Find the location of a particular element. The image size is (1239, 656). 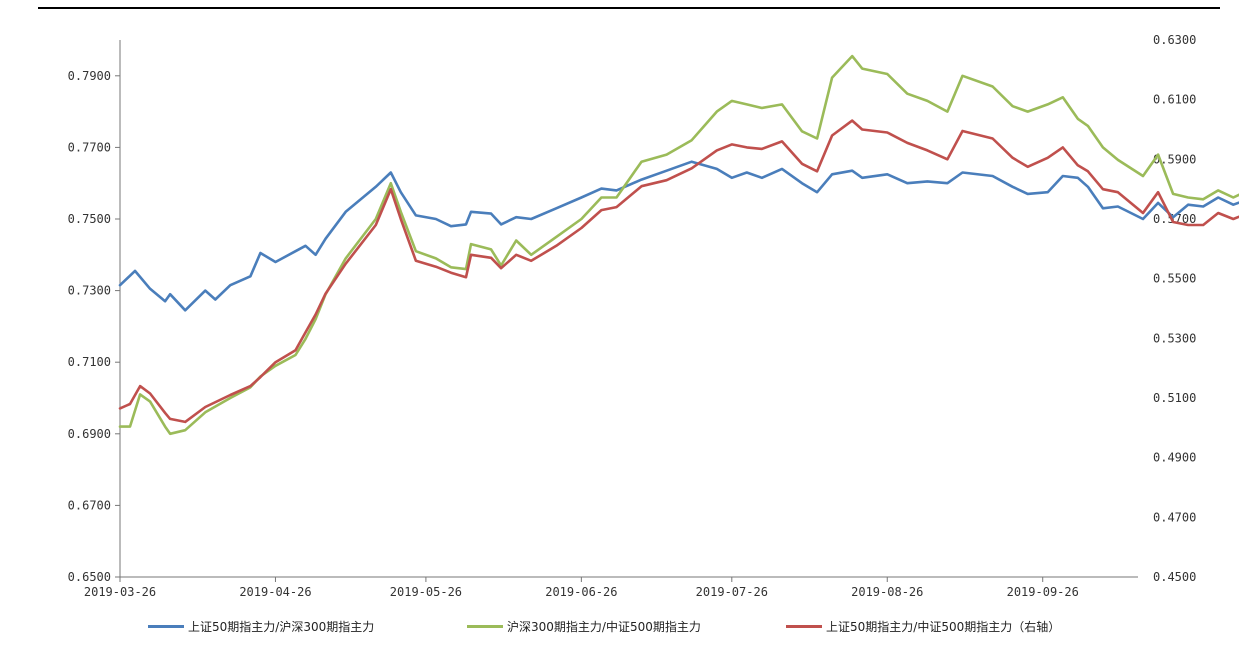

right-y-tick-label: 0.5500 is located at coordinates (1174, 279).